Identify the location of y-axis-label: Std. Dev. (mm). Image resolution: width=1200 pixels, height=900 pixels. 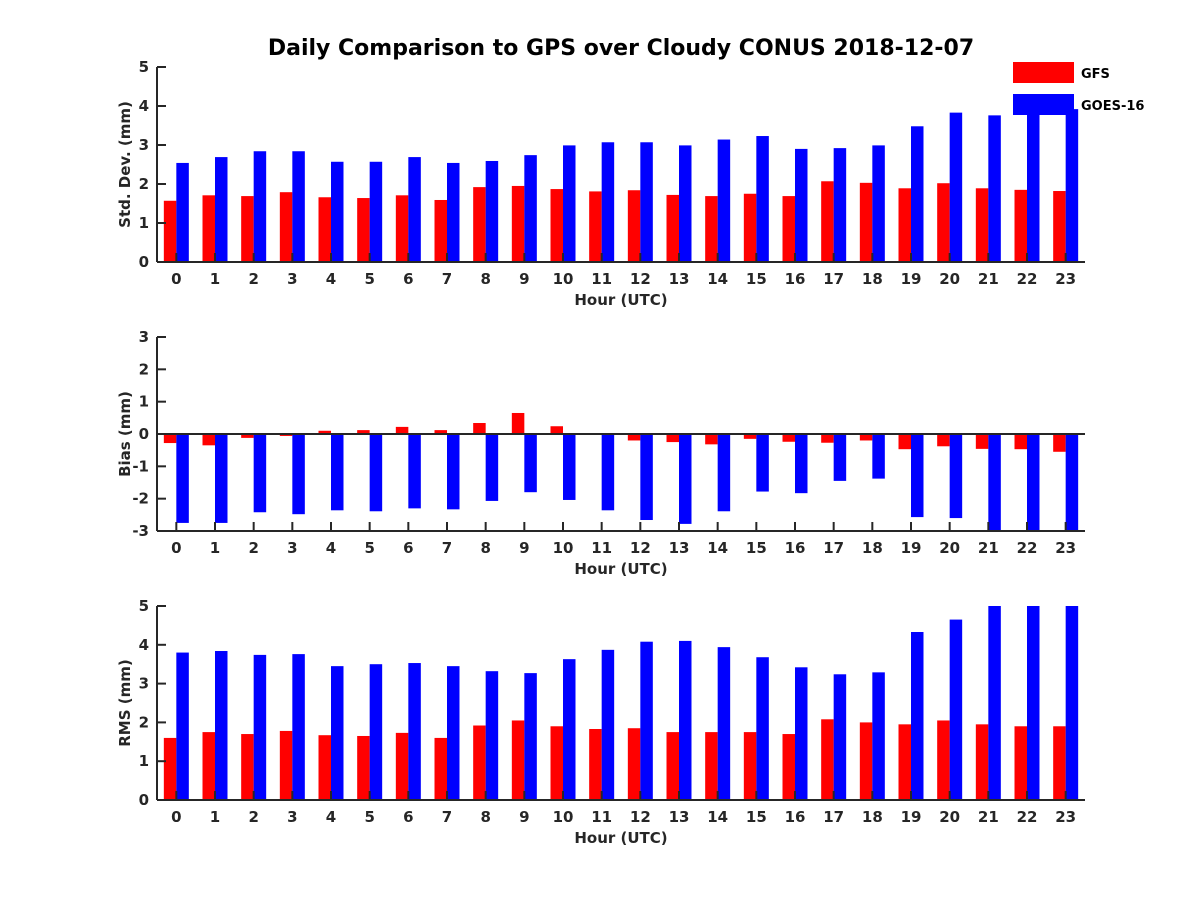
(125, 164).